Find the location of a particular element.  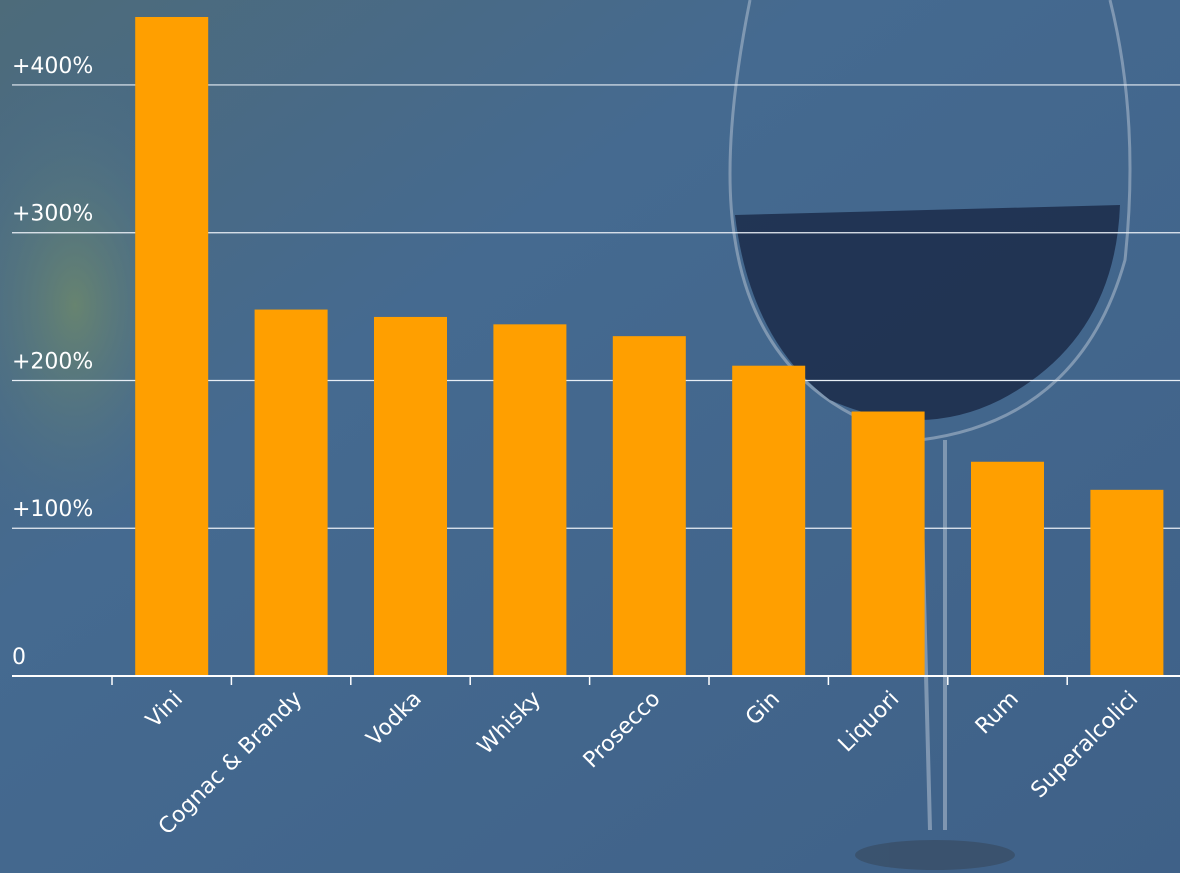

y-tick-label: +400% is located at coordinates (52, 66).